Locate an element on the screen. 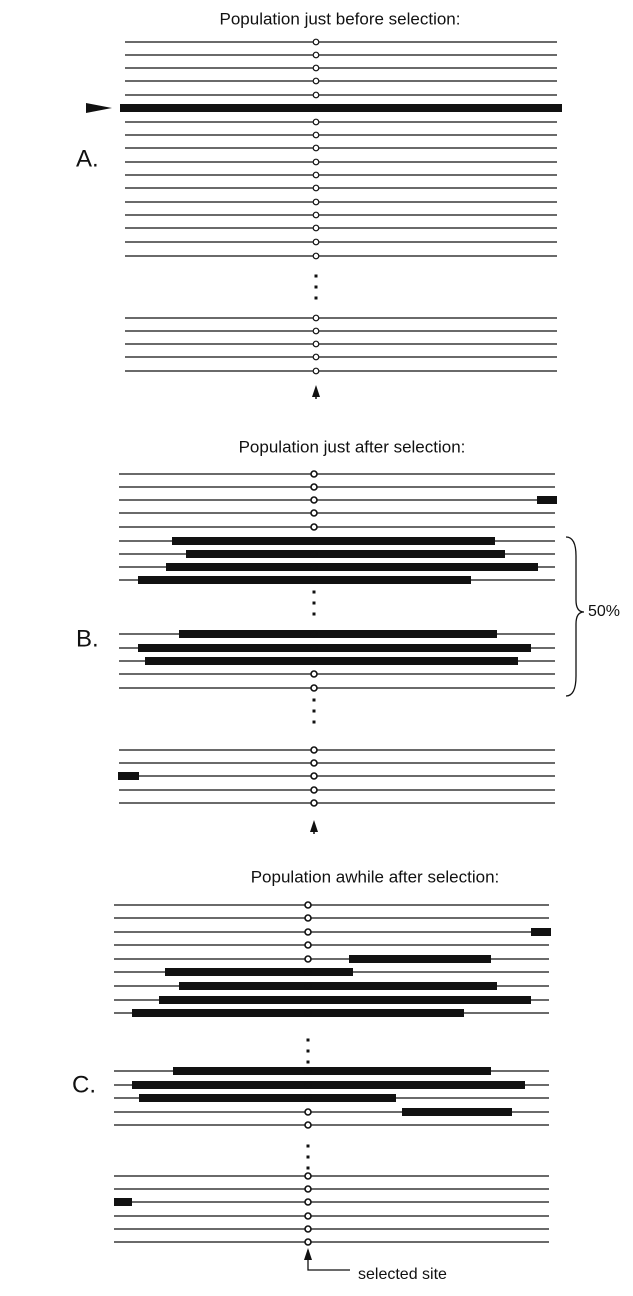 The image size is (633, 1296). pointer-arrow is located at coordinates (99, 108).